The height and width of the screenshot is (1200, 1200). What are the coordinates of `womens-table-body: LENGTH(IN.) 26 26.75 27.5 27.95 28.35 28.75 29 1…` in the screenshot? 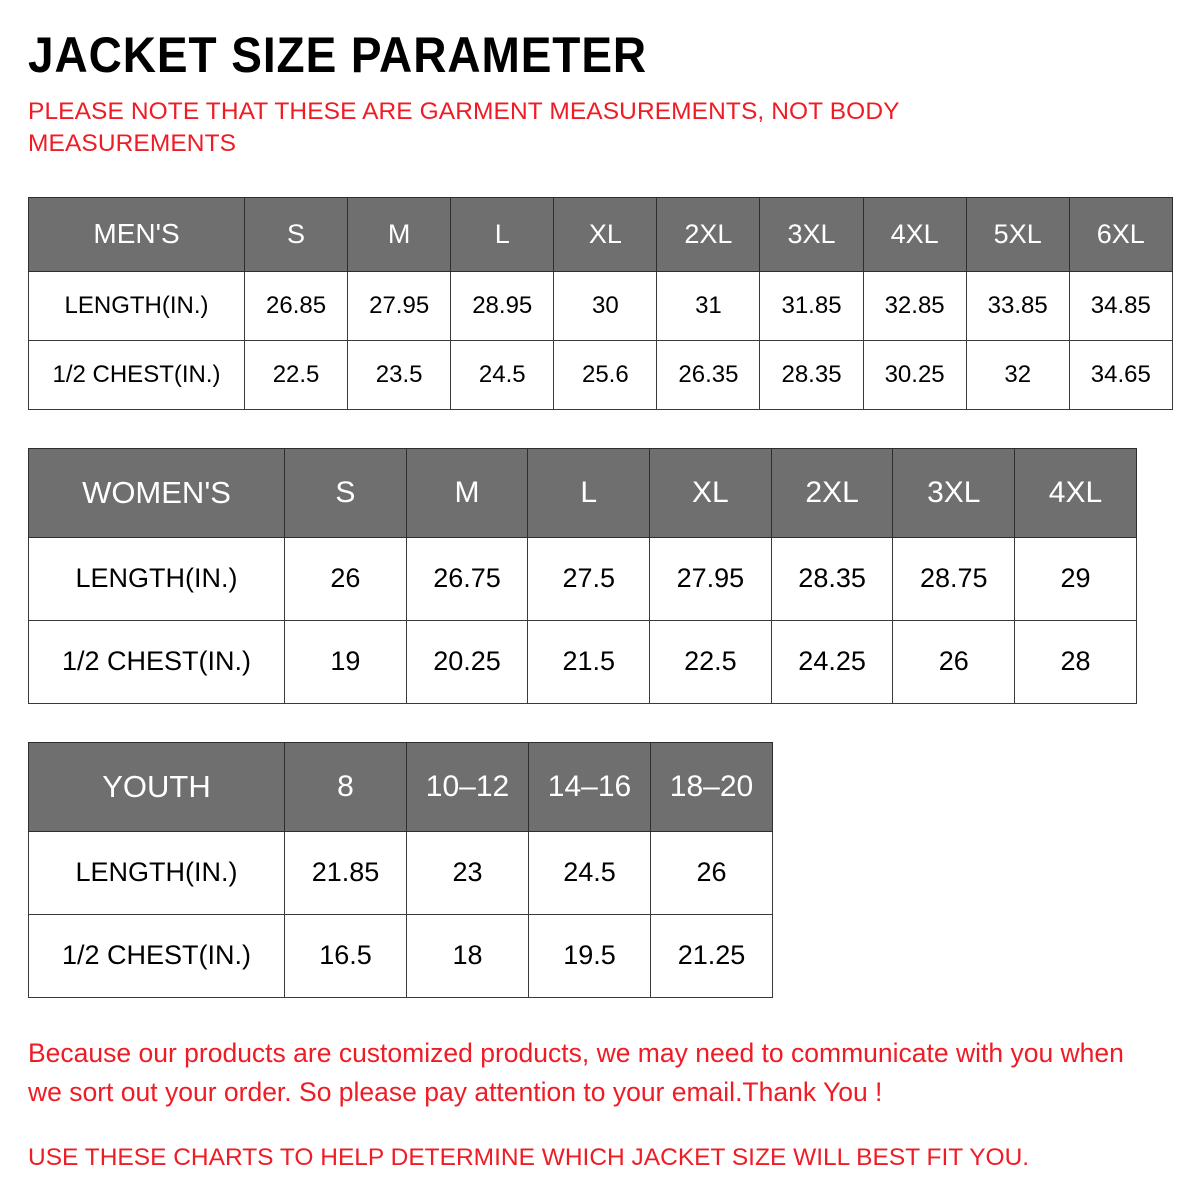 It's located at (582, 620).